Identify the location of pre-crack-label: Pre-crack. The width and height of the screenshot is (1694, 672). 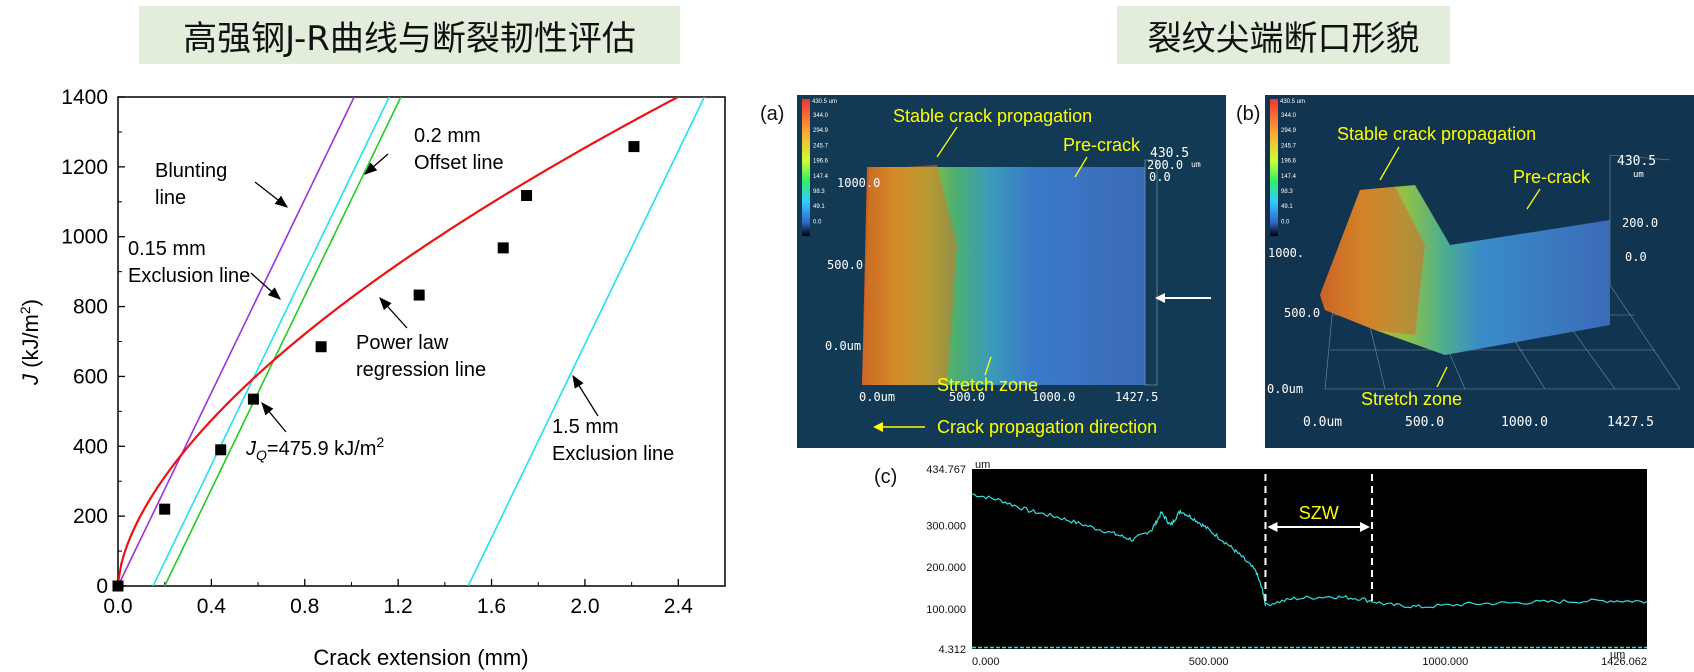
(1552, 177).